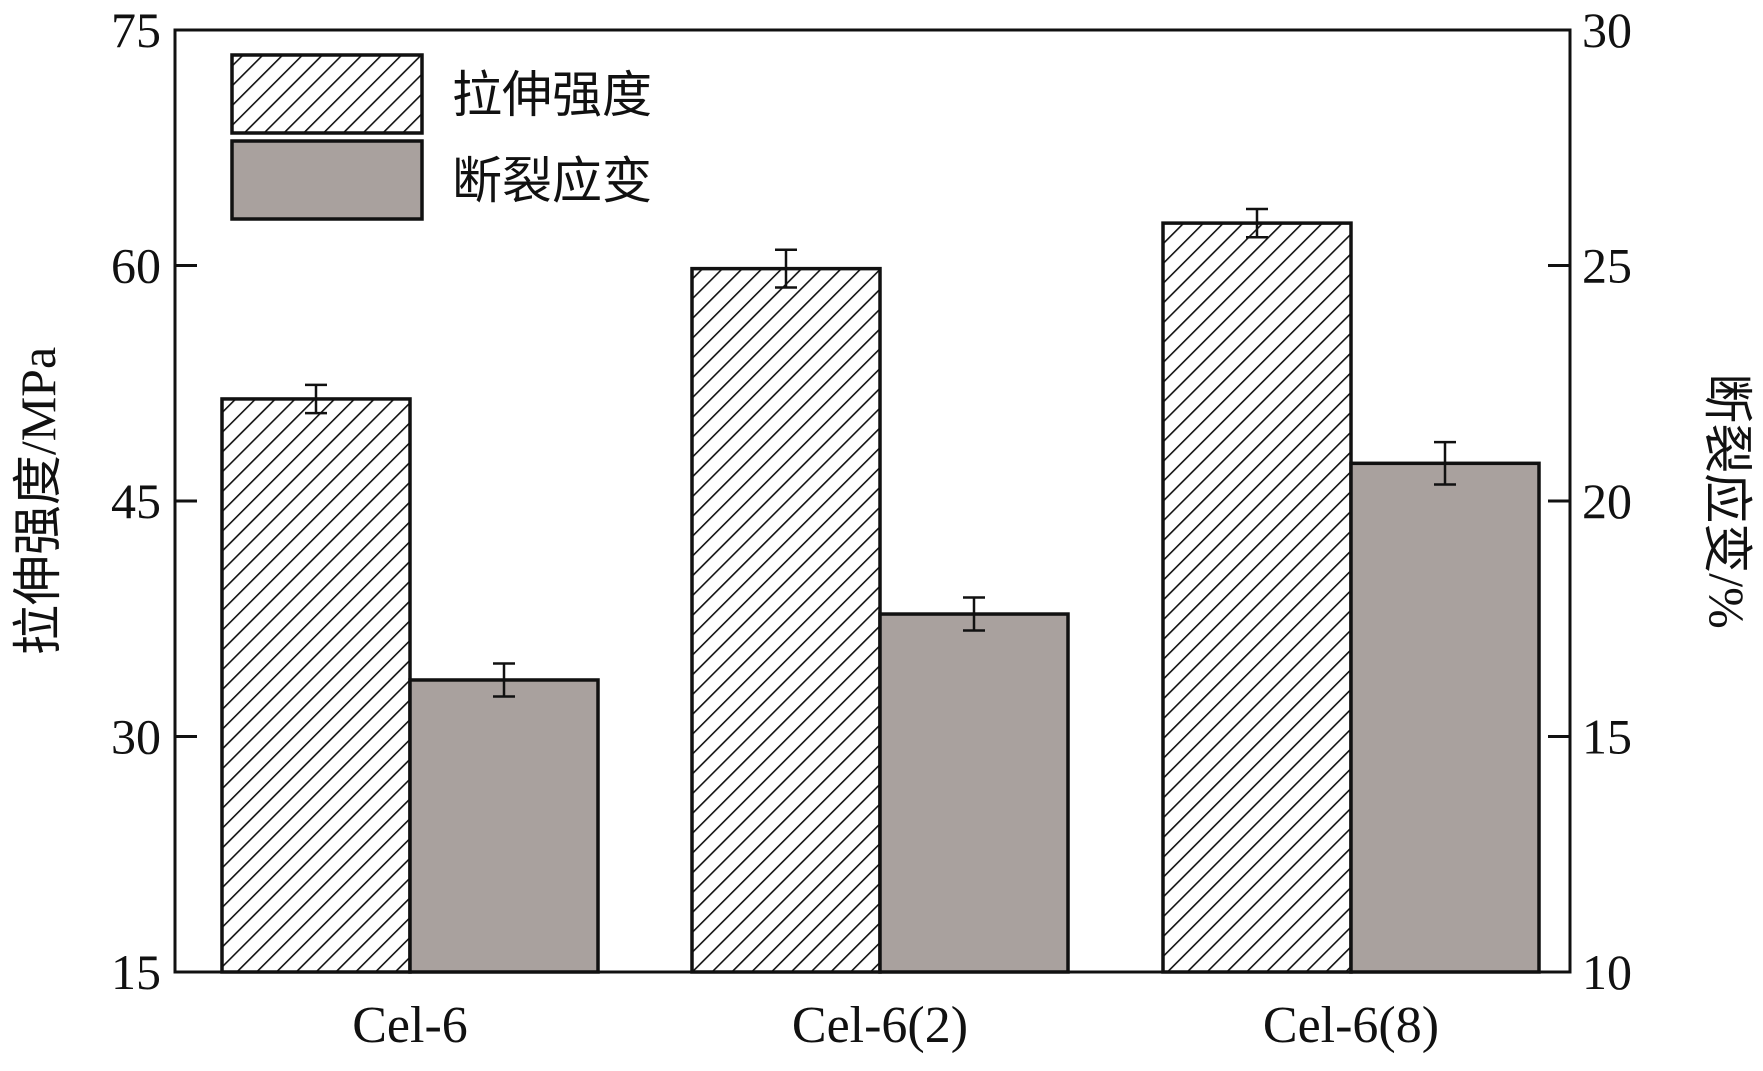  What do you see at coordinates (880, 1025) in the screenshot?
I see `x-tick-label: Cel-6(2)` at bounding box center [880, 1025].